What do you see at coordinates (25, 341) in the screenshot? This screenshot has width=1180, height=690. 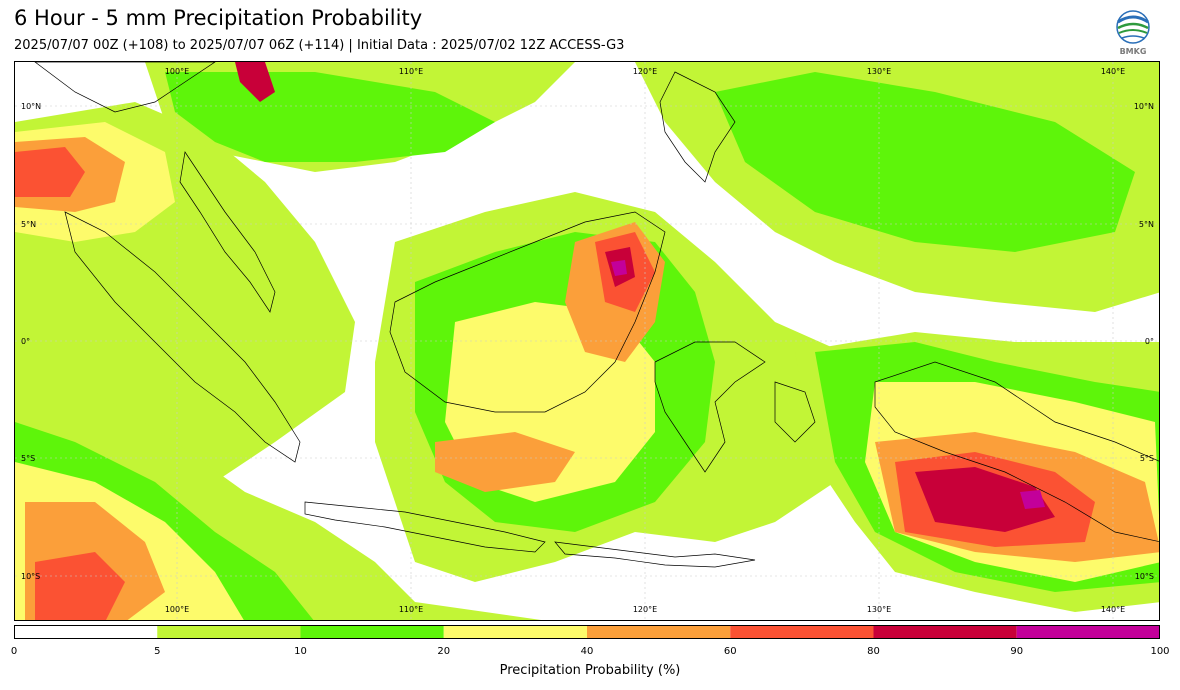 I see `lat-label-left: 0°` at bounding box center [25, 341].